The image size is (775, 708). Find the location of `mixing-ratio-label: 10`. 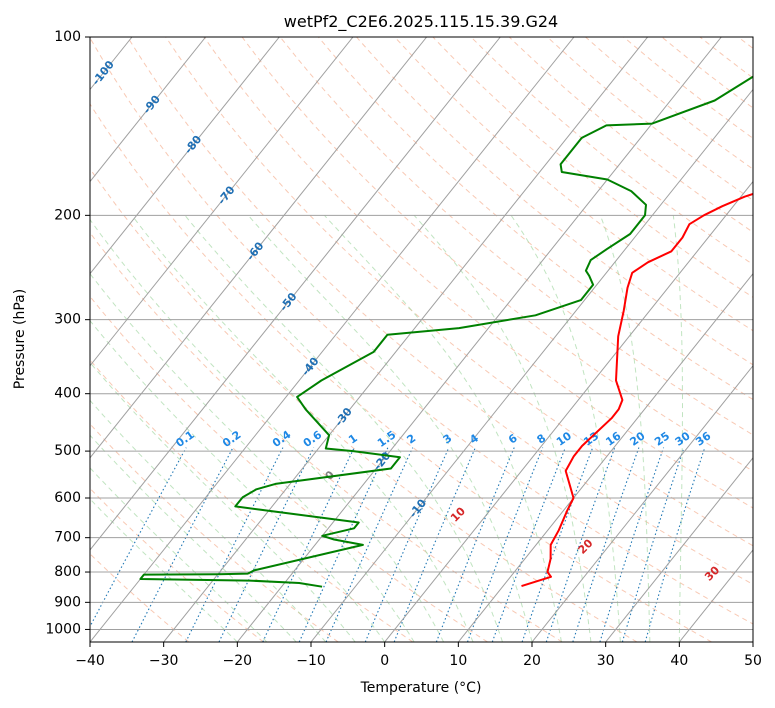

mixing-ratio-label: 10 is located at coordinates (564, 439).